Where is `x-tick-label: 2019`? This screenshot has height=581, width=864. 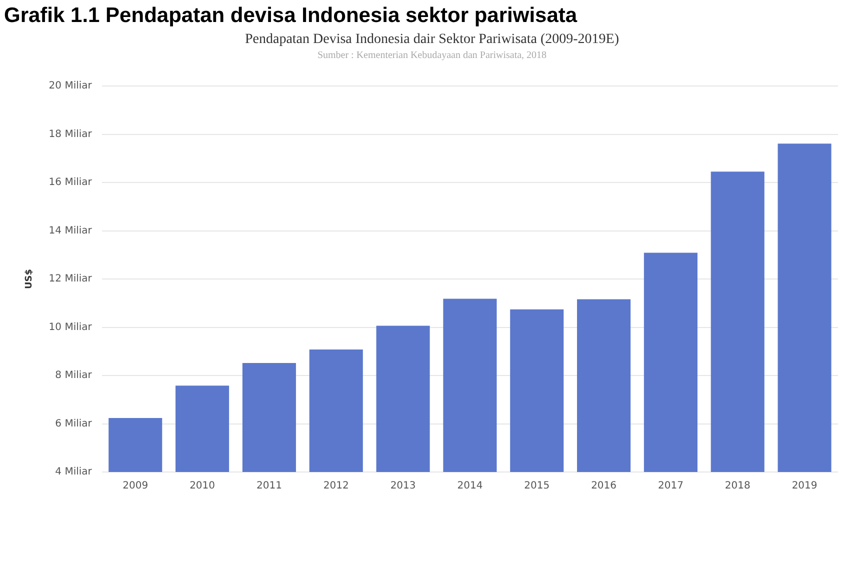
x-tick-label: 2019 is located at coordinates (805, 486).